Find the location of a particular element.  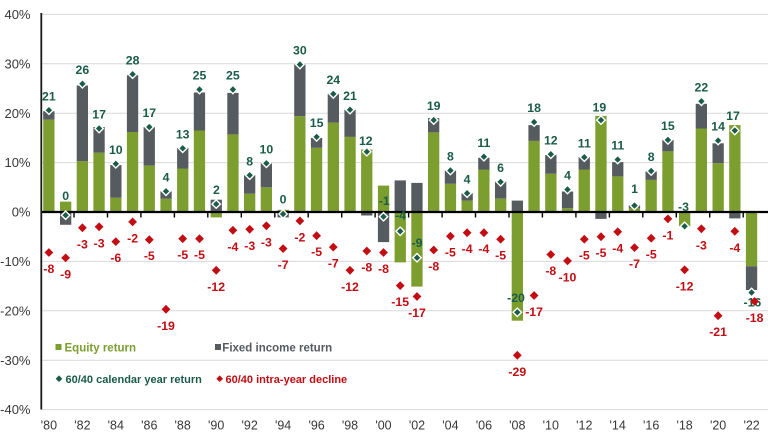

svg-text: 2 is located at coordinates (216, 190).